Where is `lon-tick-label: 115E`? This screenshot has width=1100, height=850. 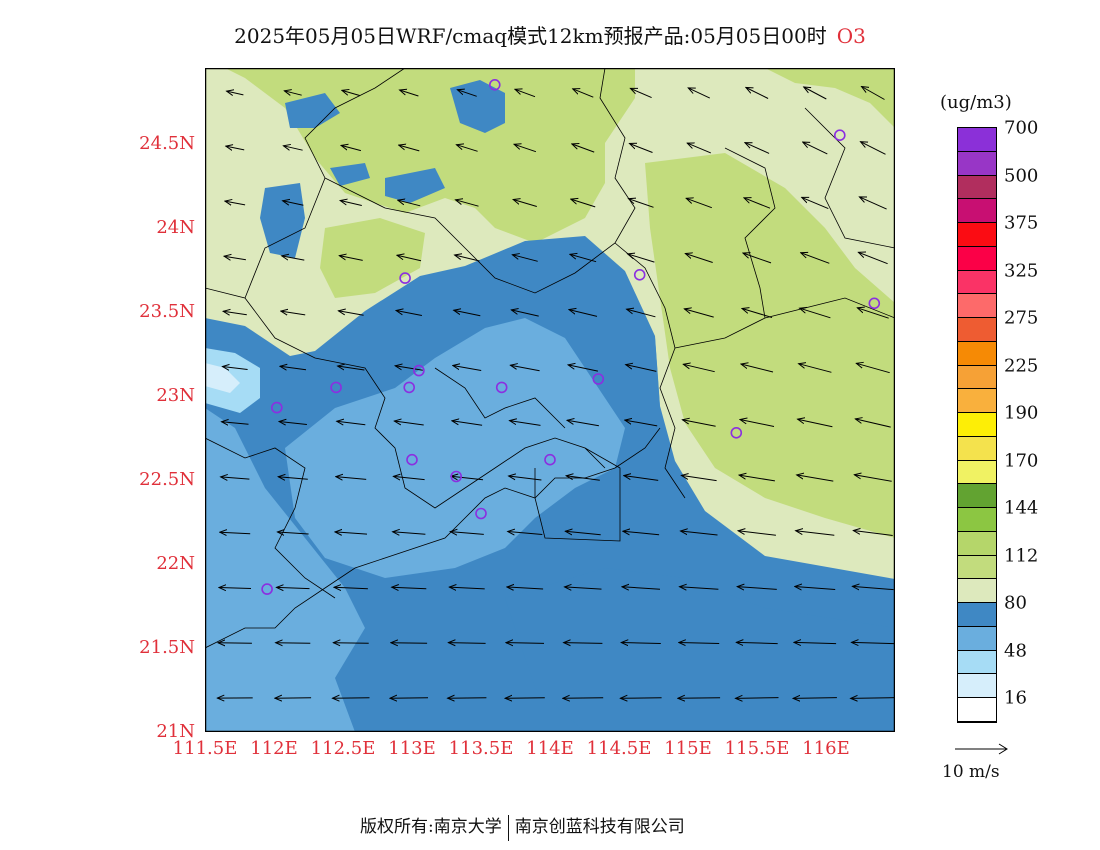 lon-tick-label: 115E is located at coordinates (688, 748).